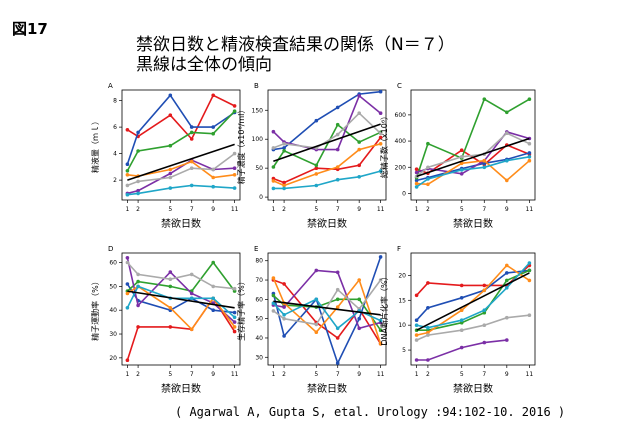  I want to click on y-tick-label: 6, so click(115, 127).